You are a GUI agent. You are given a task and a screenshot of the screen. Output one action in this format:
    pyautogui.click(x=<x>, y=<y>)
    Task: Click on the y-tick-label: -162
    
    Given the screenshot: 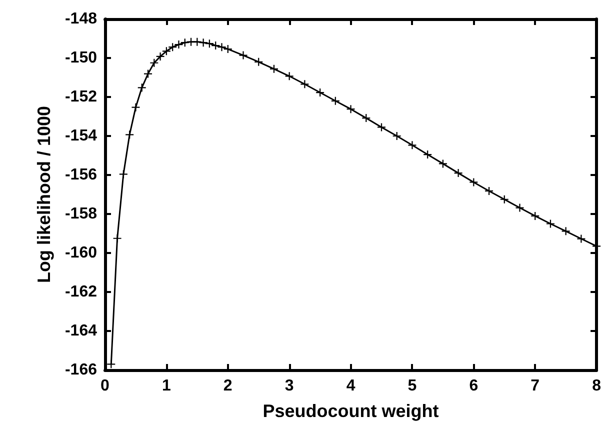 What is the action you would take?
    pyautogui.click(x=81, y=292)
    